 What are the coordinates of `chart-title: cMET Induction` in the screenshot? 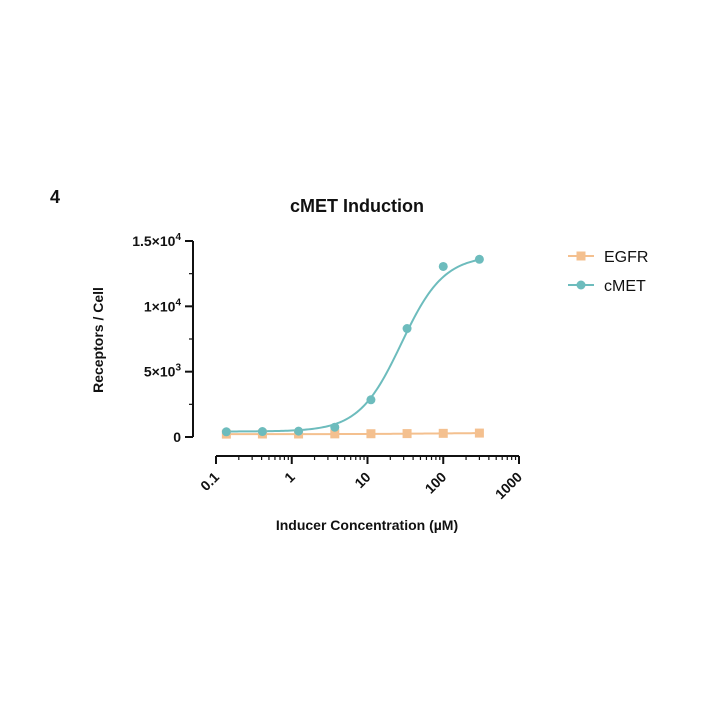 It's located at (357, 206).